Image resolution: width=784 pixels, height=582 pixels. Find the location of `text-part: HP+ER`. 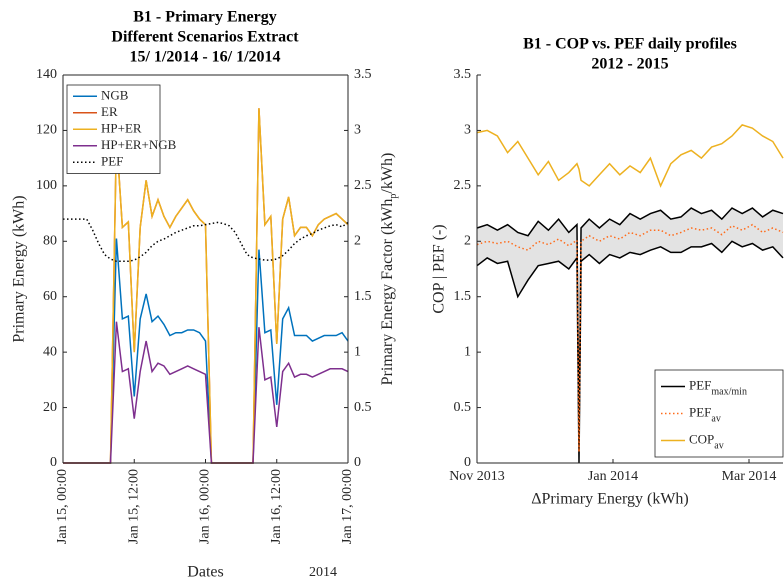

text-part: HP+ER is located at coordinates (121, 127).